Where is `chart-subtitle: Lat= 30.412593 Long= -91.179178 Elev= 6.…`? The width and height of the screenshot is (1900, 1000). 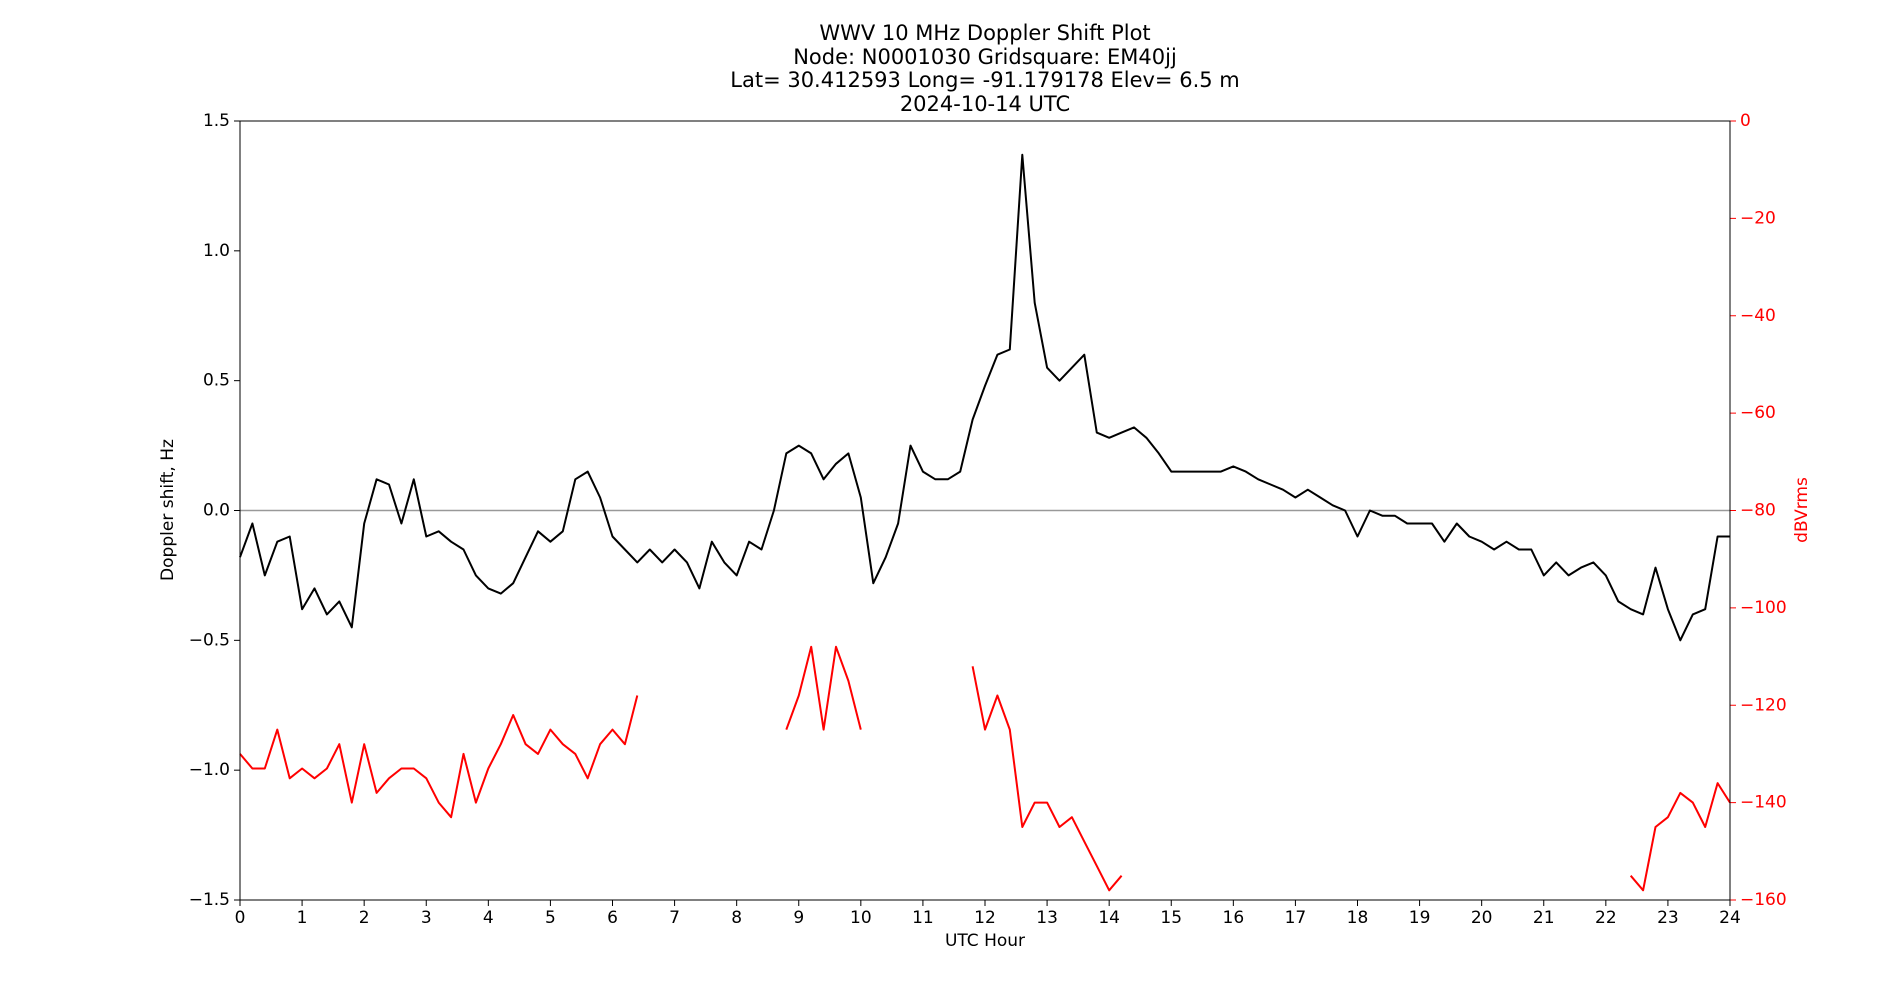
chart-subtitle: Lat= 30.412593 Long= -91.179178 Elev= 6.… is located at coordinates (984, 80).